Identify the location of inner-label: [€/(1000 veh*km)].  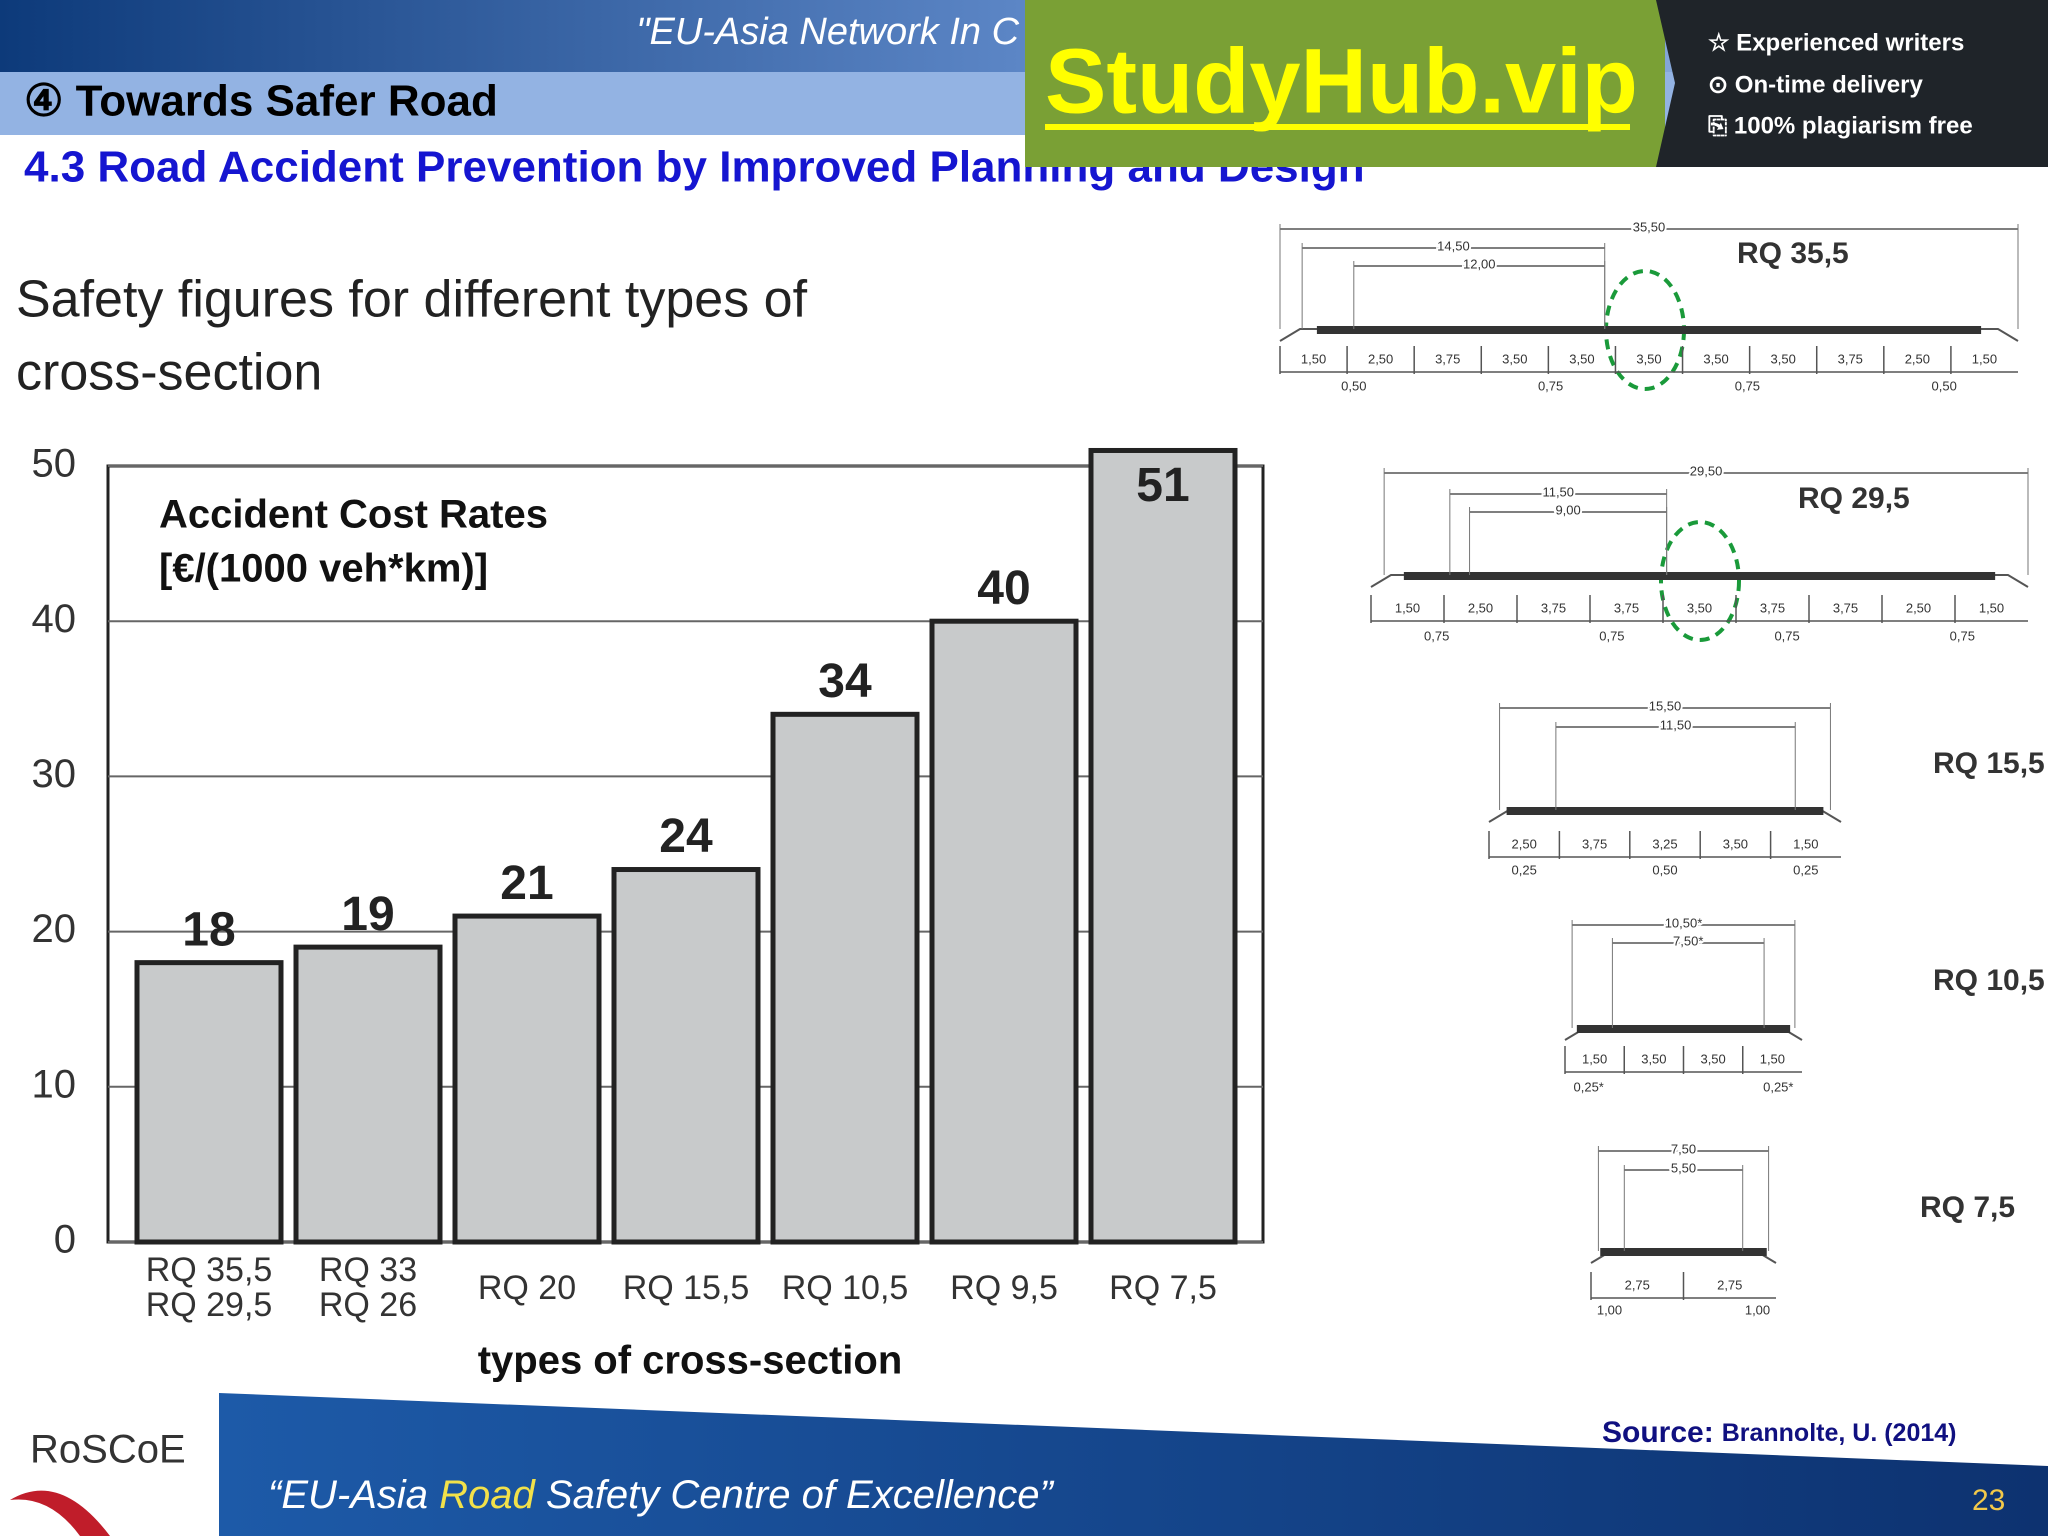
(323, 569).